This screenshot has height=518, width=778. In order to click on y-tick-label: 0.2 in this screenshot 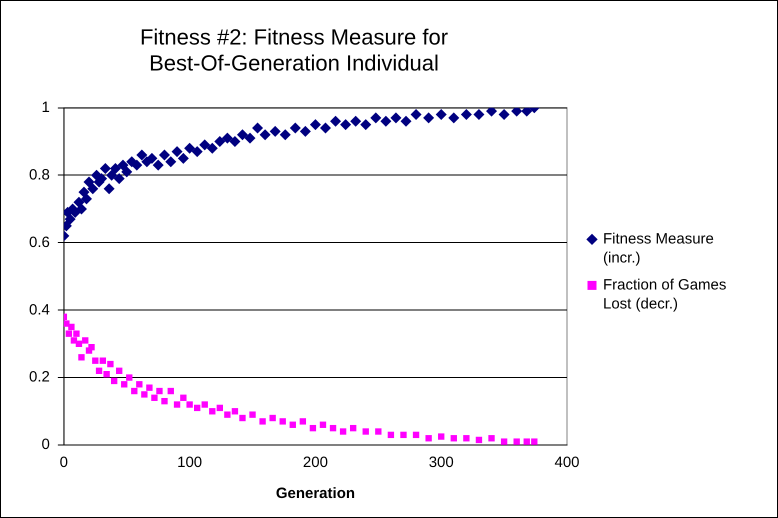, I will do `click(39, 377)`.